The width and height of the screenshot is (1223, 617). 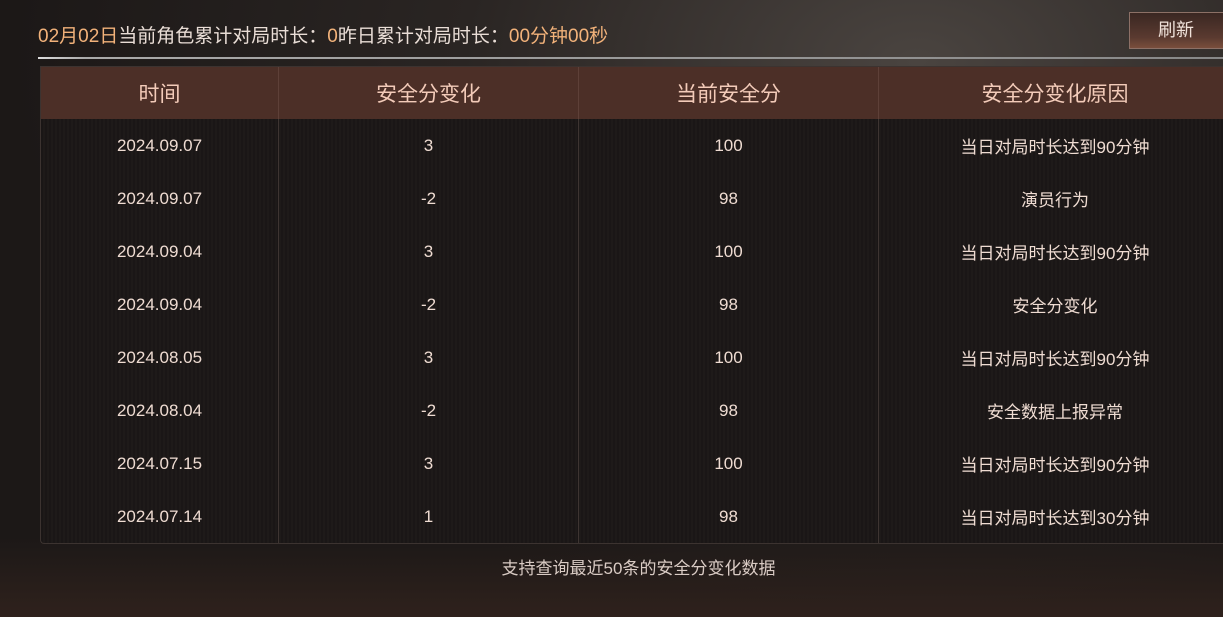 I want to click on table-row: 2024.09.04 3 100 当日对局时长达到90分钟, so click(x=632, y=251).